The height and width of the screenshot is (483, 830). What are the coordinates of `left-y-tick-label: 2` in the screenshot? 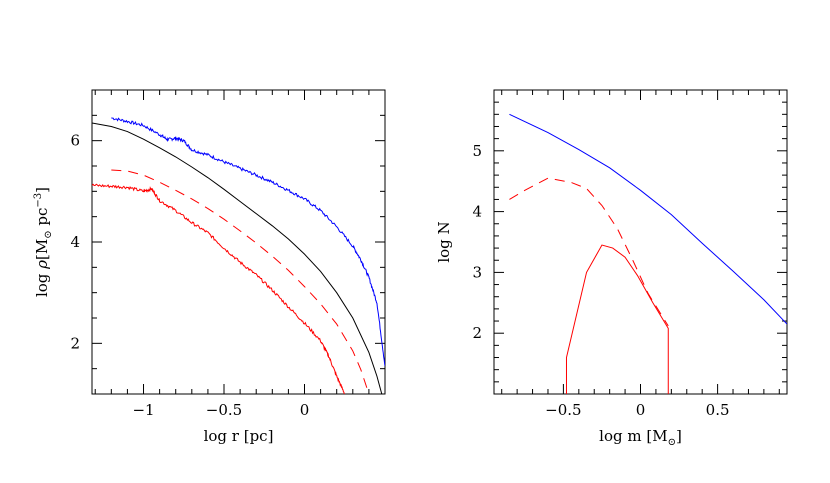 It's located at (75, 343).